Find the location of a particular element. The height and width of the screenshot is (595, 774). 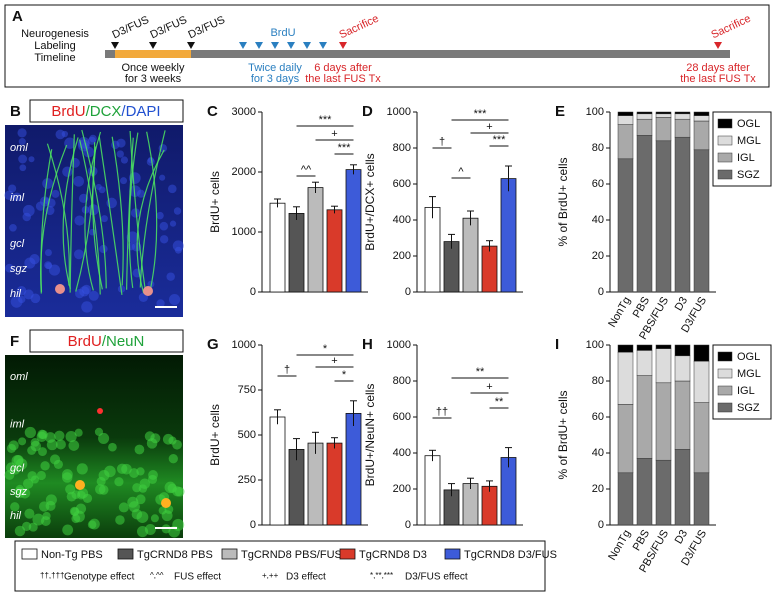

y-tick-label: 1000 is located at coordinates (244, 345).